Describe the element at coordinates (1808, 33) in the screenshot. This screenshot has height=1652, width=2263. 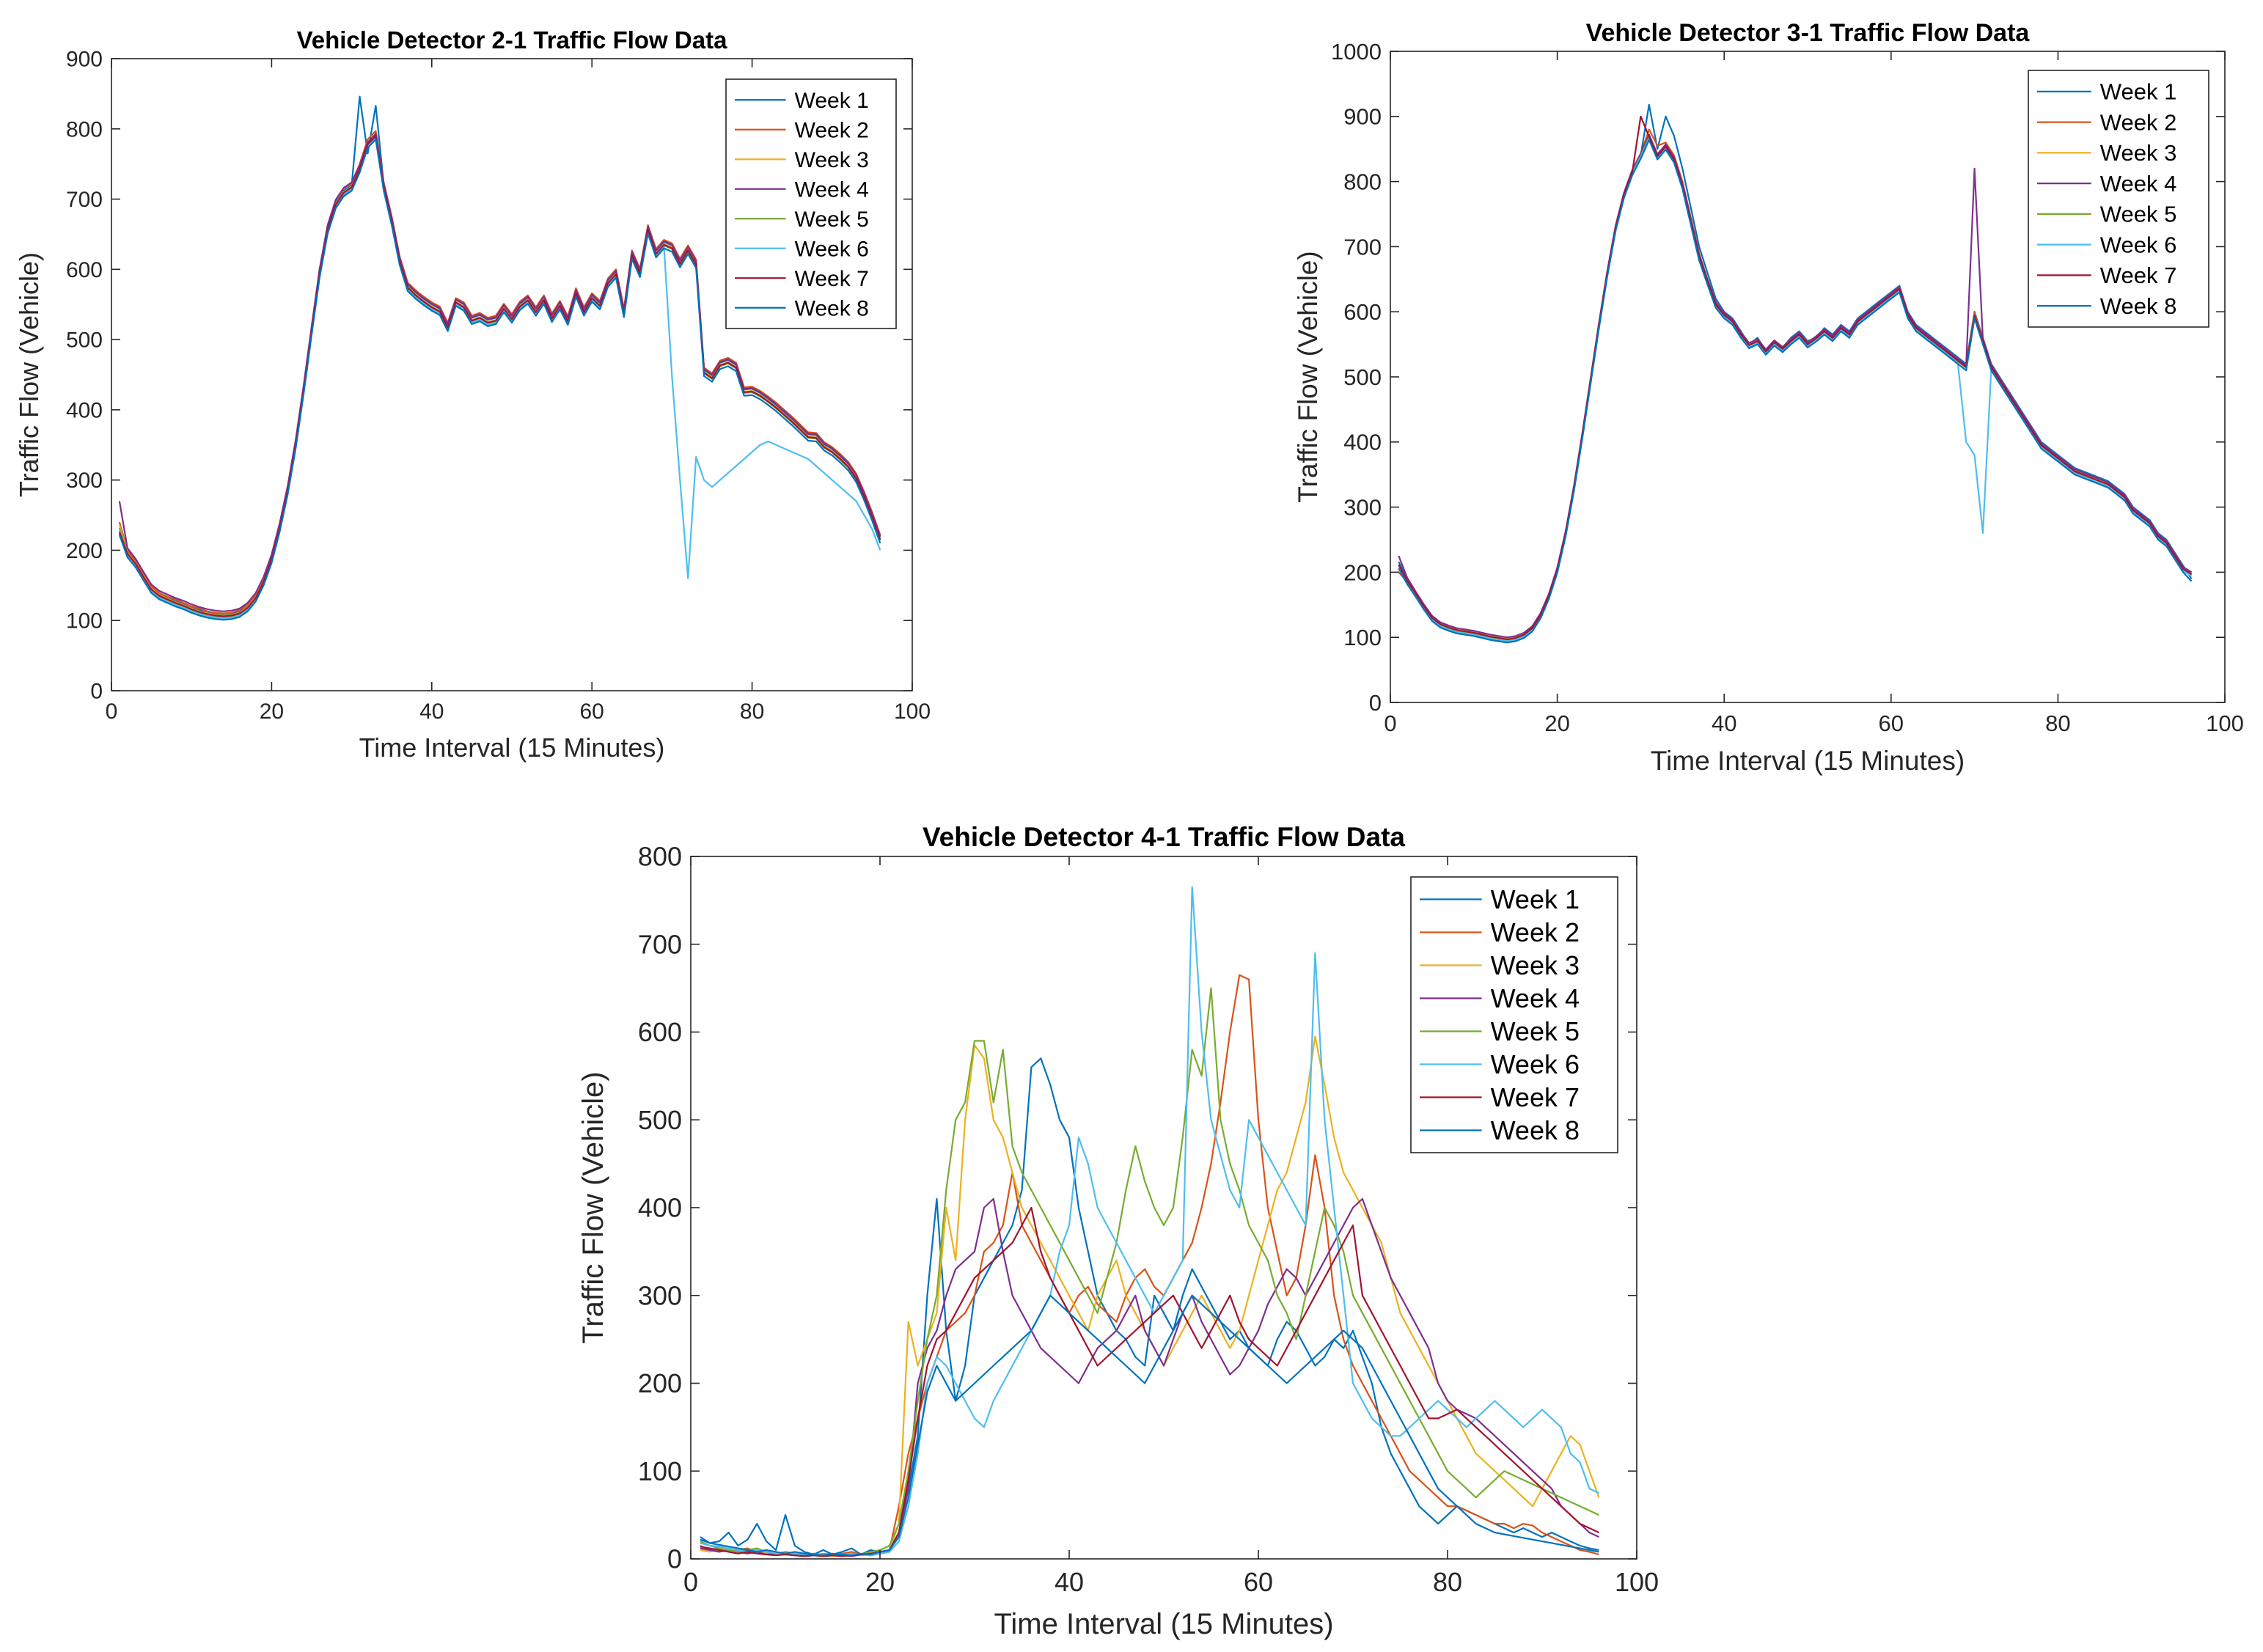
I see `chart-title: Vehicle Detector 3-1 Traffic Flow Data` at that location.